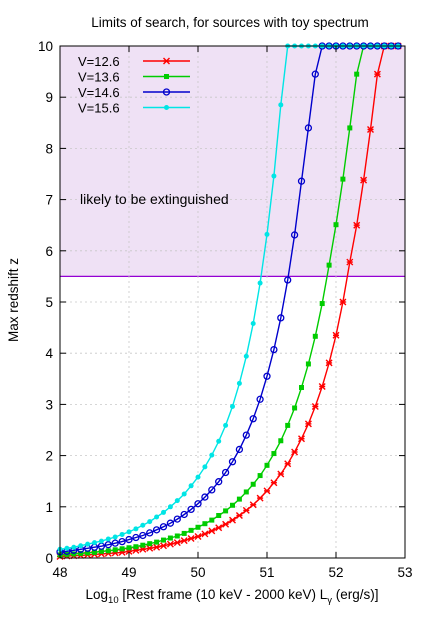 The image size is (436, 623). What do you see at coordinates (49, 148) in the screenshot?
I see `y-tick-label: 8` at bounding box center [49, 148].